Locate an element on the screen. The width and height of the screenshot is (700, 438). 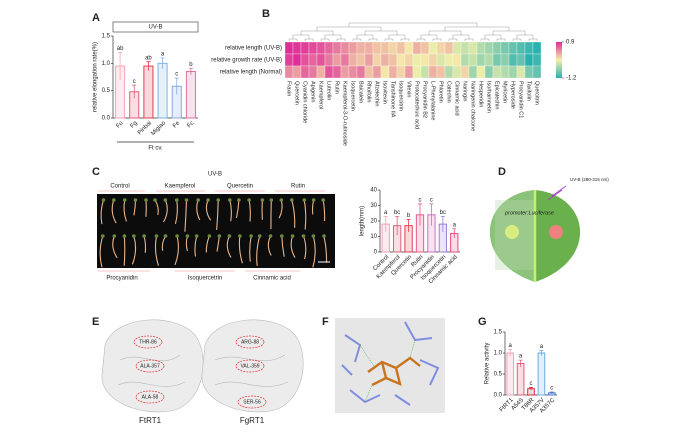
photo-label: Control is located at coordinates (119, 187).